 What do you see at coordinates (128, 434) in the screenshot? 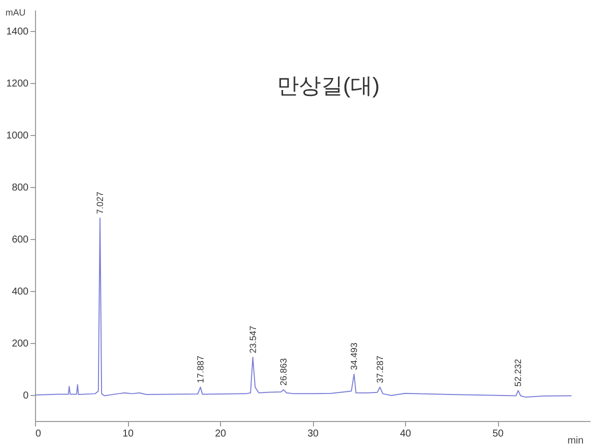
I see `x-tick-label: 10` at bounding box center [128, 434].